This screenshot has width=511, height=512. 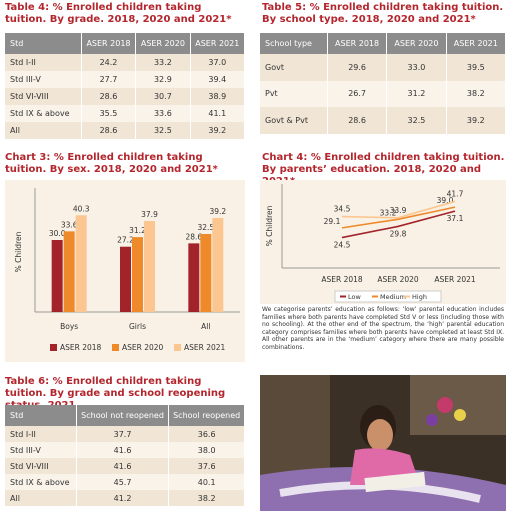 What do you see at coordinates (149, 214) in the screenshot?
I see `data-label: 37.9` at bounding box center [149, 214].